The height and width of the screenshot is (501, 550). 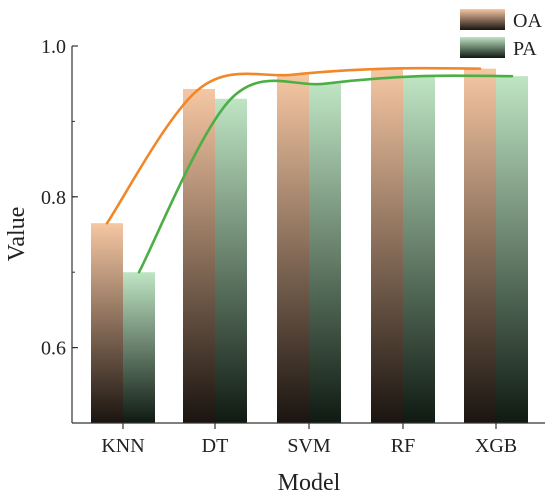 I want to click on y-tick-label: 0.8, so click(x=53, y=198).